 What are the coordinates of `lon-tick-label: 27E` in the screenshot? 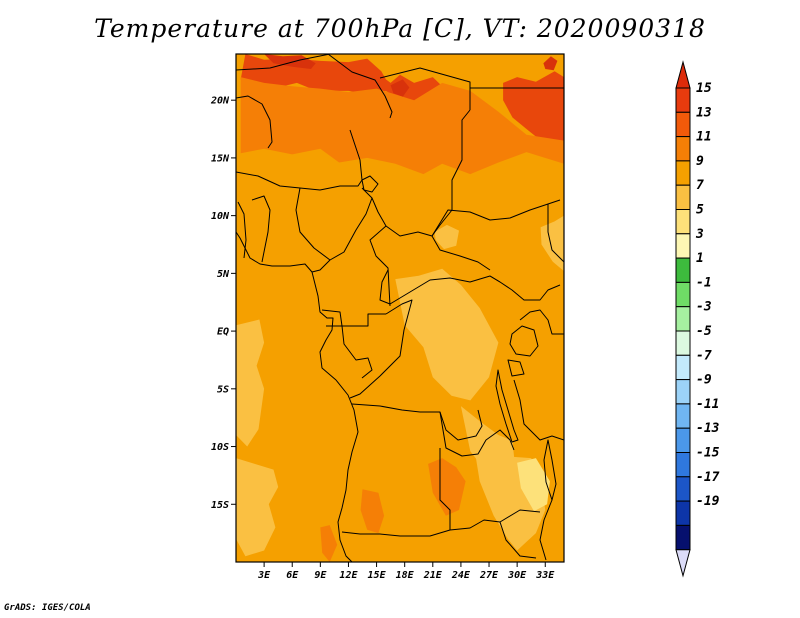 It's located at (489, 575).